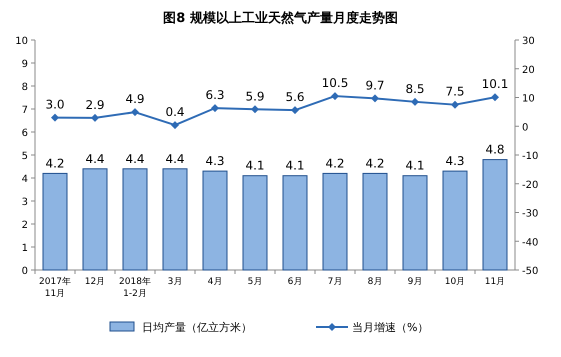 Image resolution: width=561 pixels, height=357 pixels. Describe the element at coordinates (280, 18) in the screenshot. I see `chart-title: 图8 规模以上工业天然气产量月度走势图` at that location.